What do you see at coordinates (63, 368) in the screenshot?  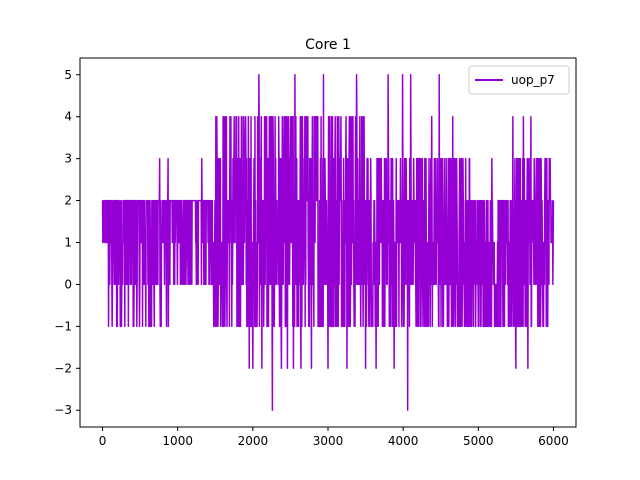 I see `y-tick-label: −2` at bounding box center [63, 368].